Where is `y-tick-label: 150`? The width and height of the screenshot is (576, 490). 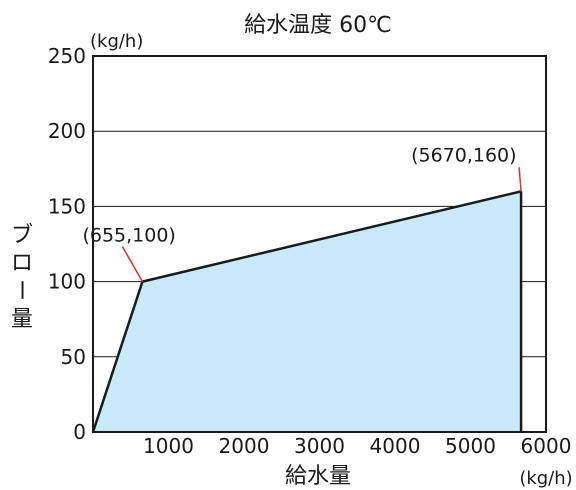 y-tick-label: 150 is located at coordinates (67, 206).